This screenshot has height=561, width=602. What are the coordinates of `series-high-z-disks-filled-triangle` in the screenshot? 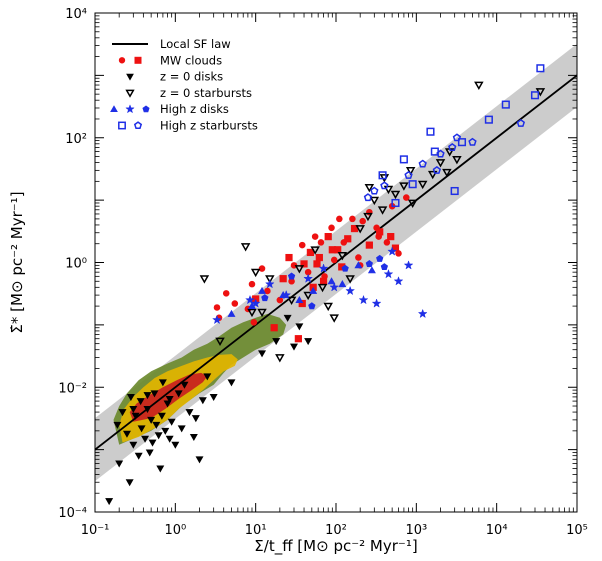 It's located at (301, 289).